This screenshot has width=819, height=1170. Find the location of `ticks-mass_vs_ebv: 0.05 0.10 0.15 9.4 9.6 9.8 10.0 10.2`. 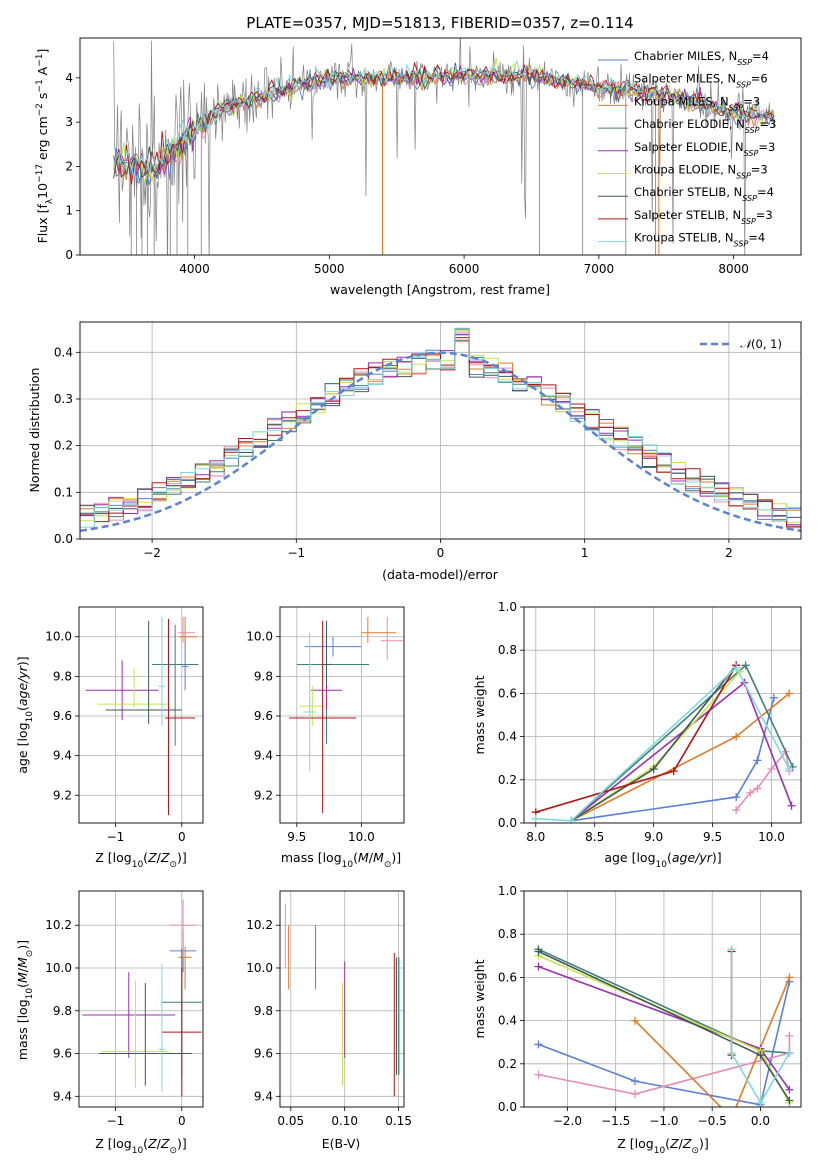

ticks-mass_vs_ebv: 0.05 0.10 0.15 9.4 9.6 9.8 10.0 10.2 is located at coordinates (329, 1023).